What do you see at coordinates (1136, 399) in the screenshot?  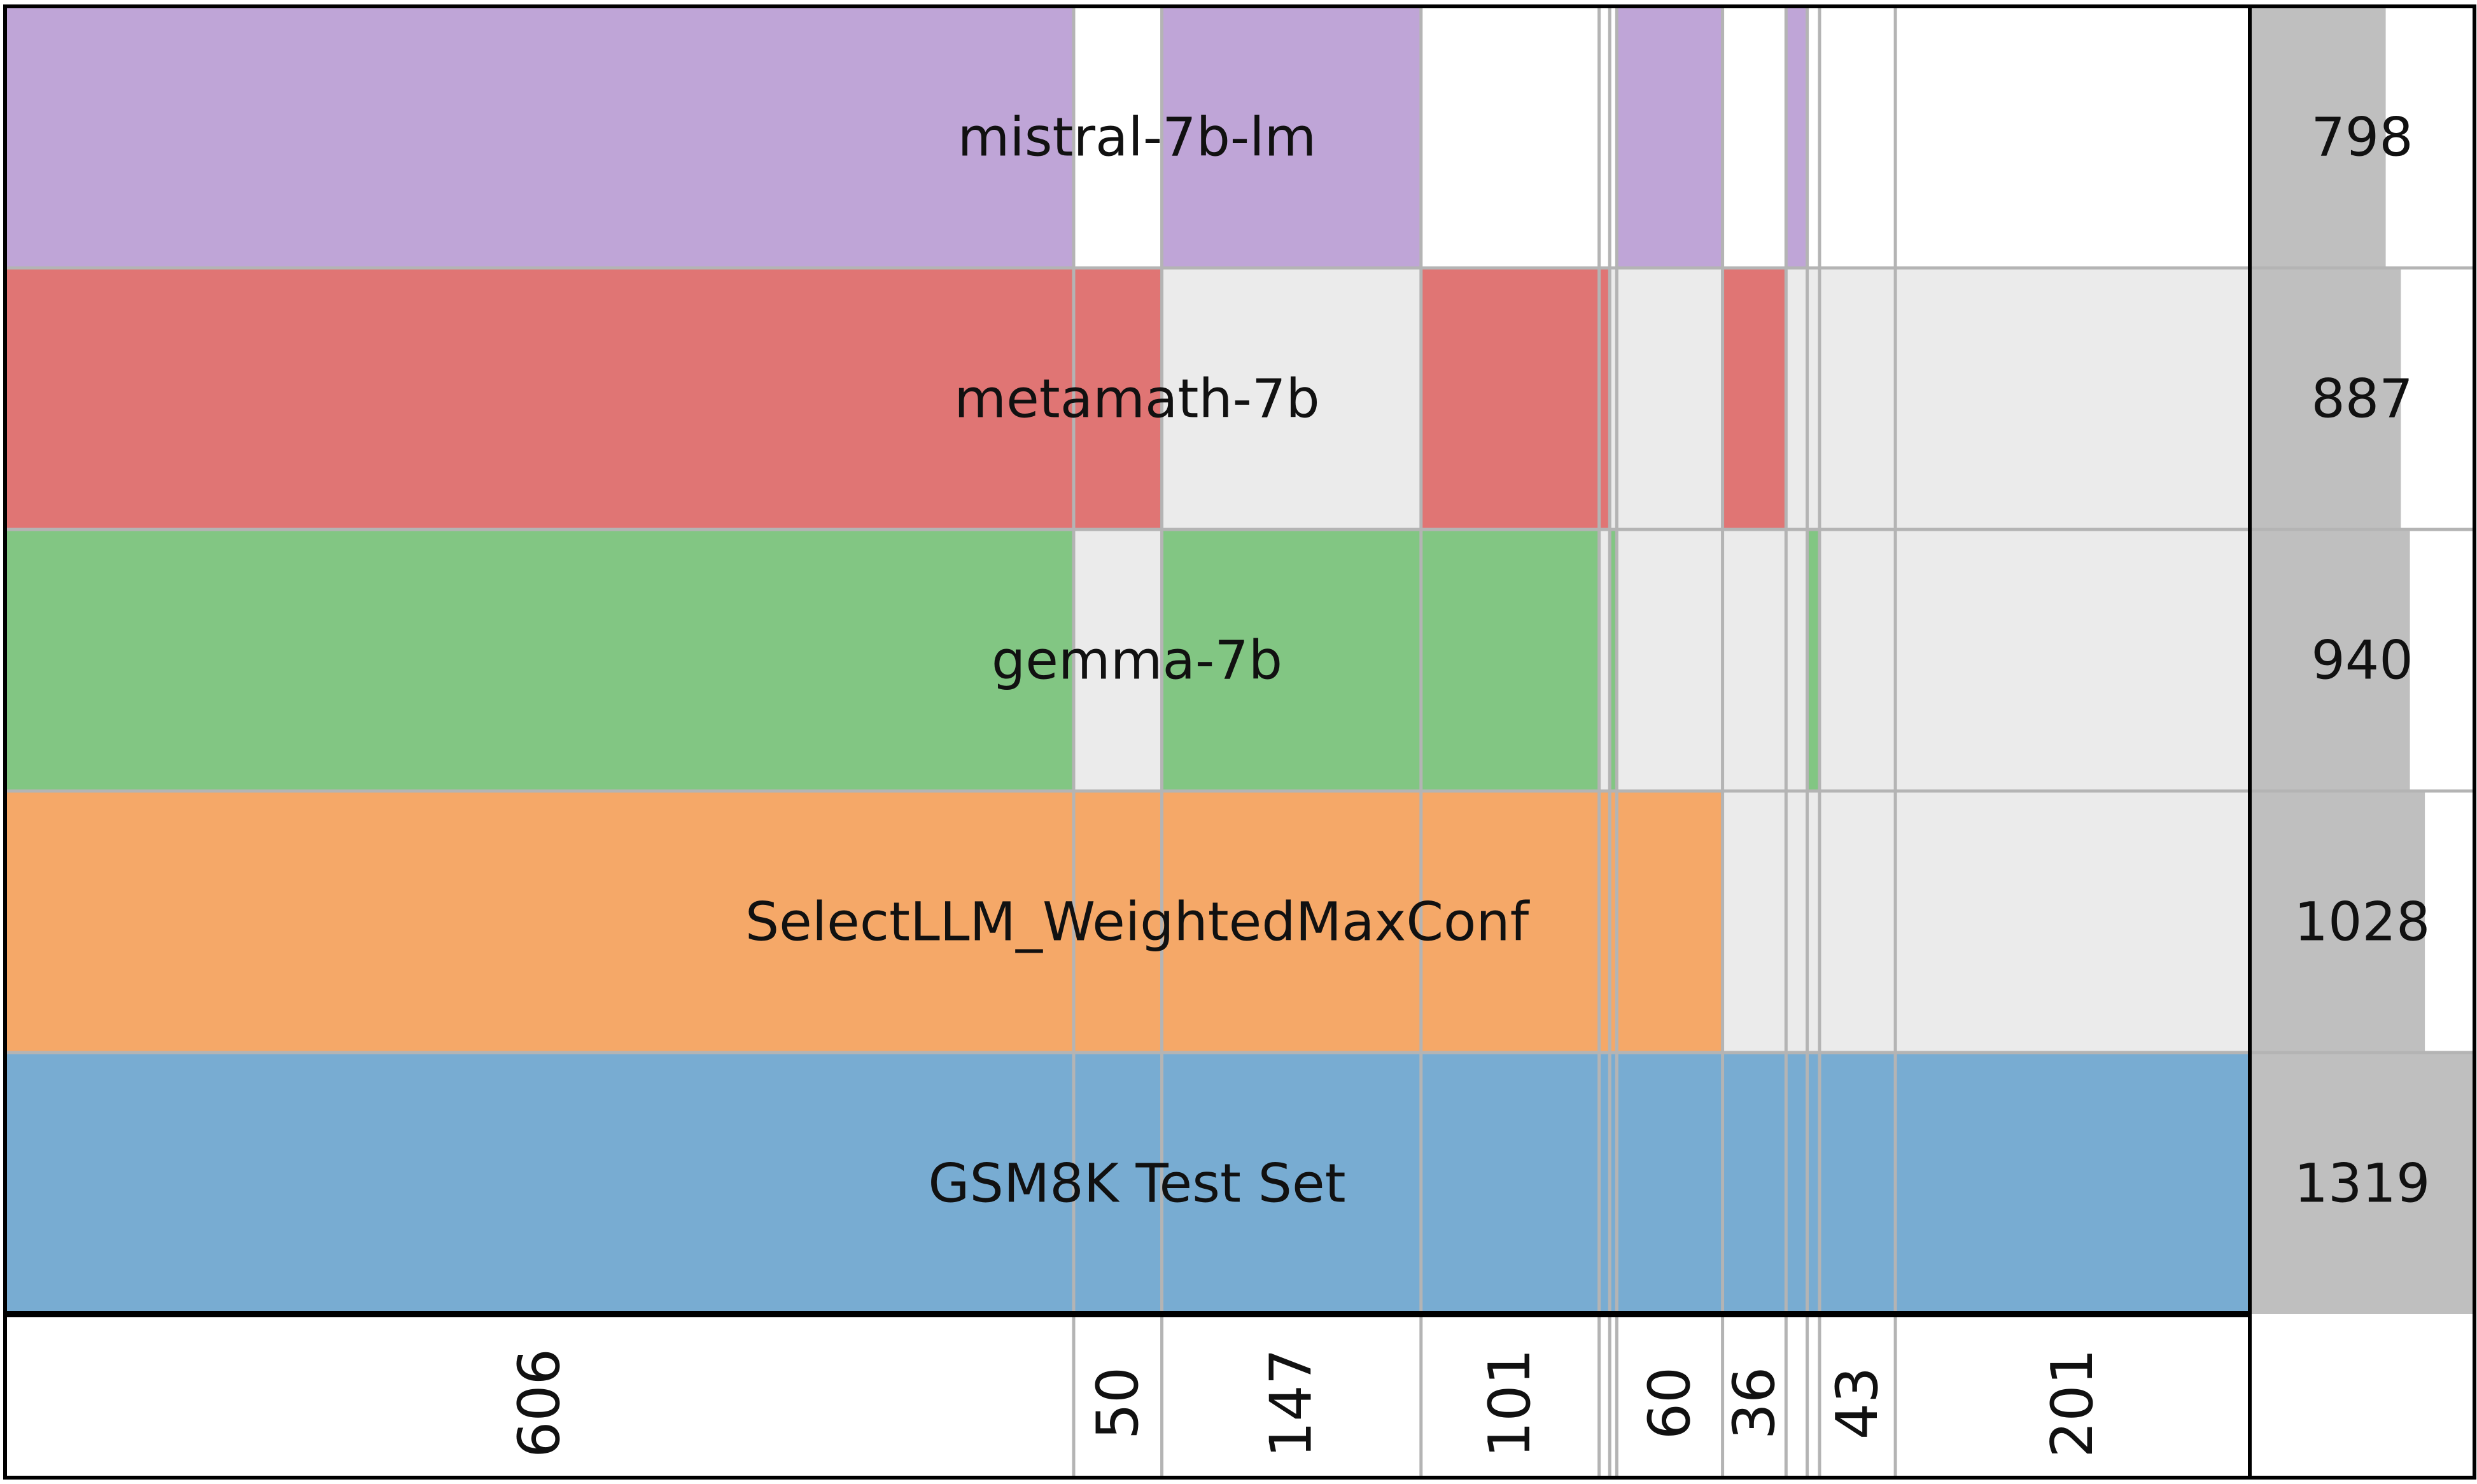 I see `row-label: metamath-7b` at bounding box center [1136, 399].